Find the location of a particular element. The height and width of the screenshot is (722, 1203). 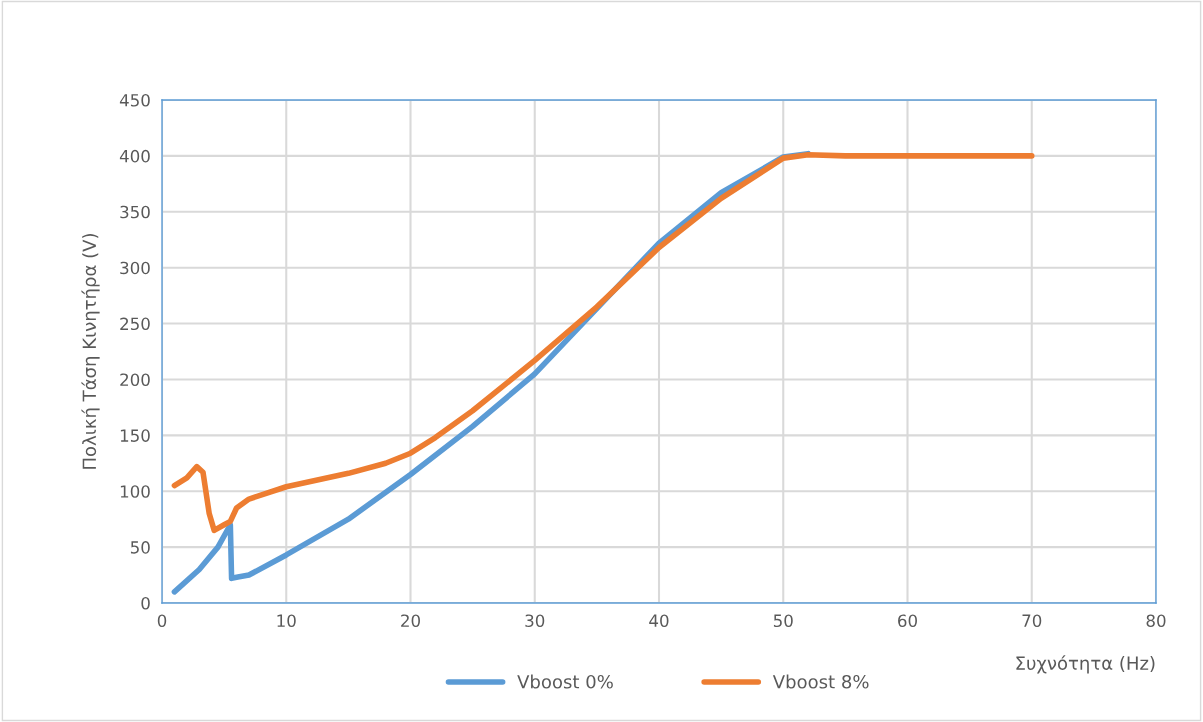

x-tick-label: 10 is located at coordinates (286, 621).